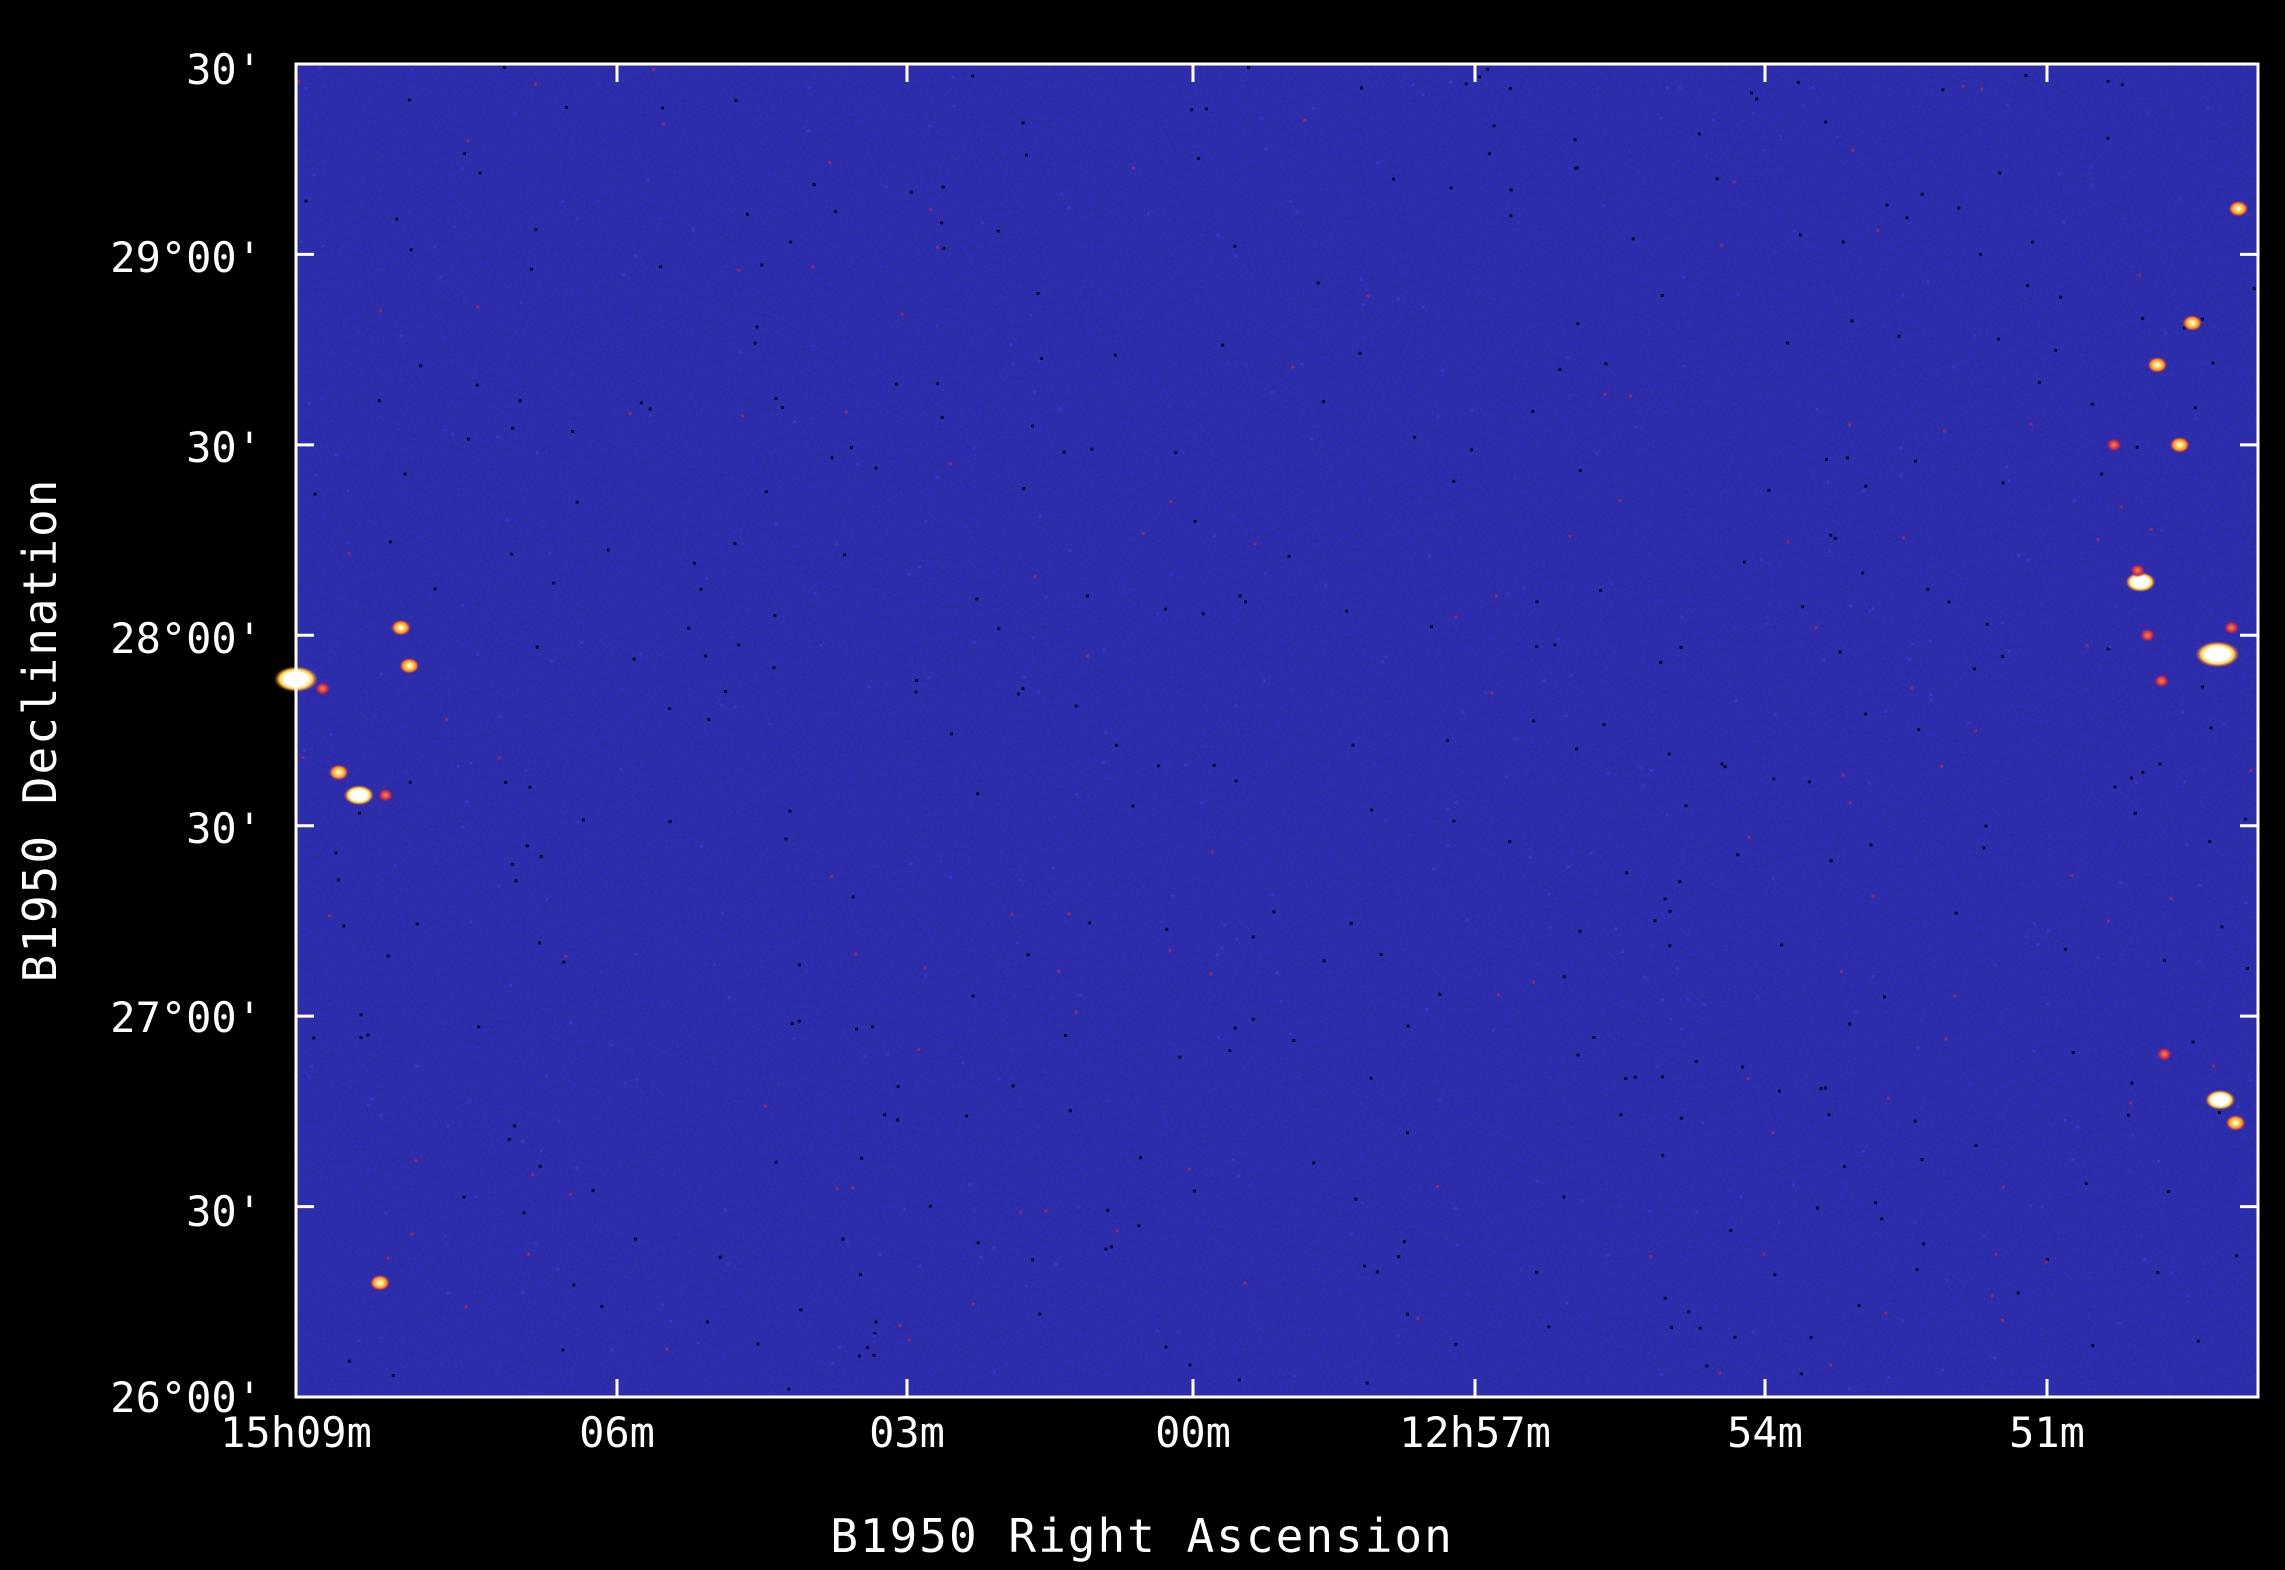  What do you see at coordinates (224, 447) in the screenshot?
I see `y-tick-label-5: 30'` at bounding box center [224, 447].